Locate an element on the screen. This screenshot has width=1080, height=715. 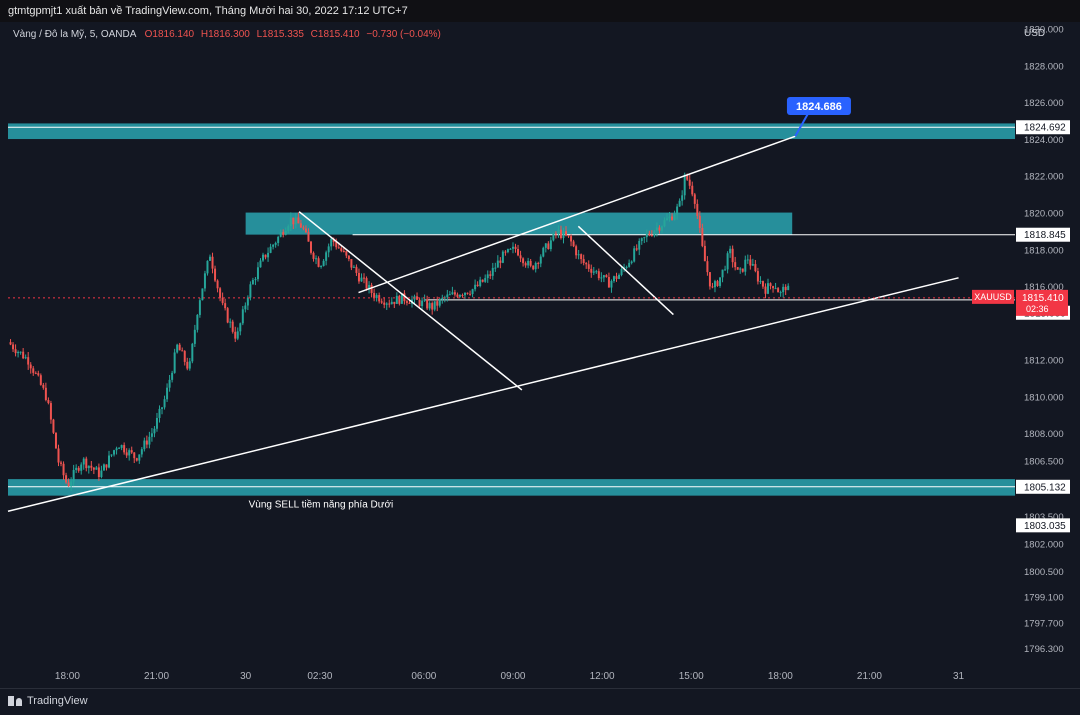
price-callout: 1824.686 is located at coordinates (818, 116).